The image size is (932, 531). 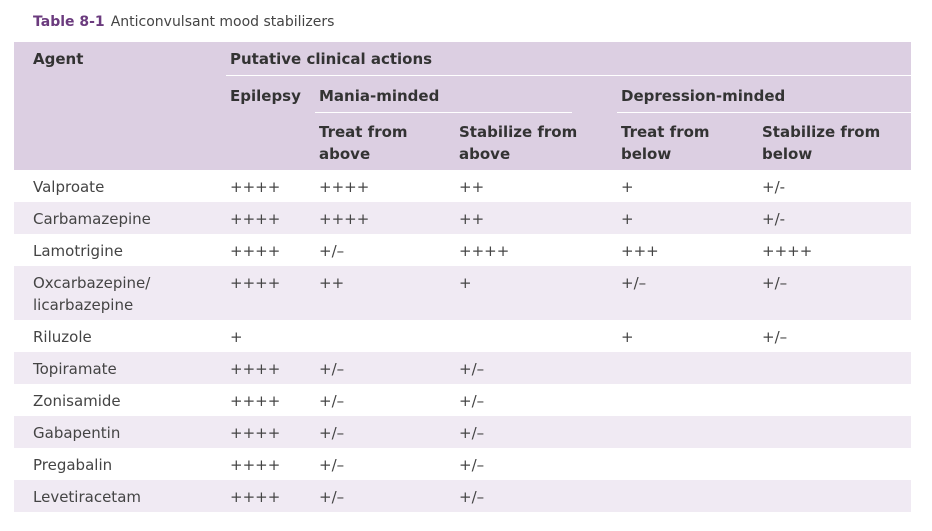 What do you see at coordinates (77, 401) in the screenshot?
I see `agent-name: Zonisamide` at bounding box center [77, 401].